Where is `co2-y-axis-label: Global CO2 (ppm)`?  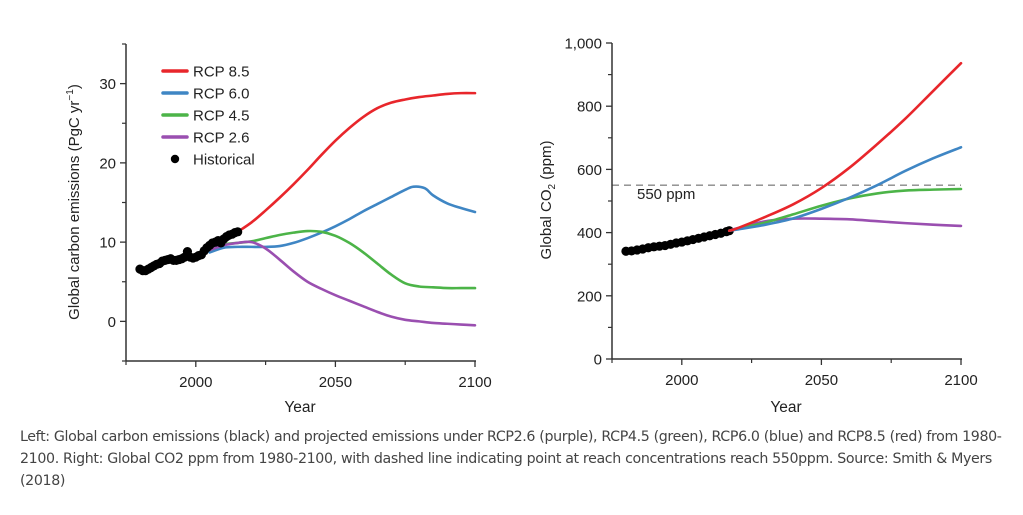 co2-y-axis-label: Global CO2 (ppm) is located at coordinates (548, 200).